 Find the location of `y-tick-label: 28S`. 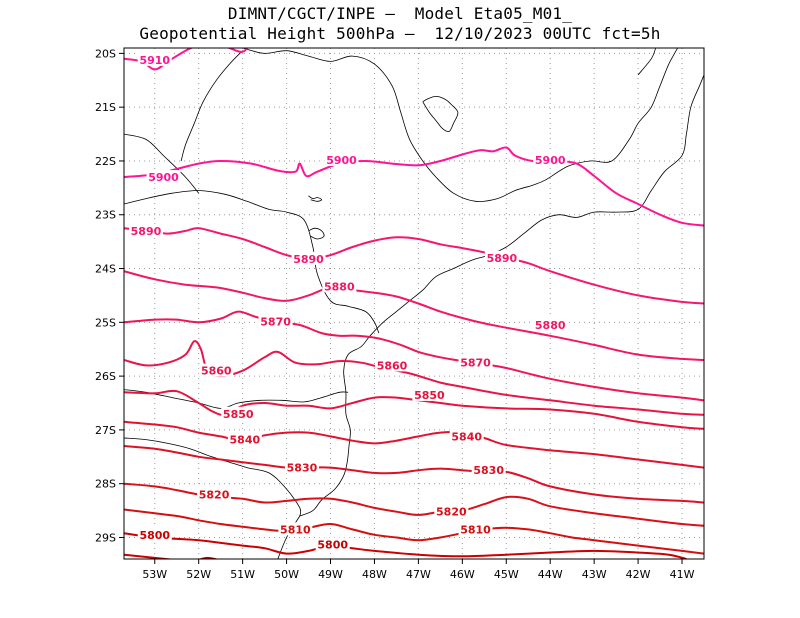

y-tick-label: 28S is located at coordinates (105, 484).